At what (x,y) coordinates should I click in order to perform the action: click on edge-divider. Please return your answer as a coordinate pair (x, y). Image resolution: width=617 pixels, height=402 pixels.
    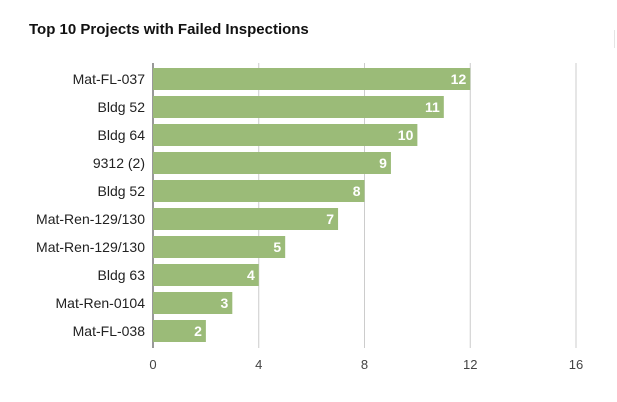
    Looking at the image, I should click on (614, 39).